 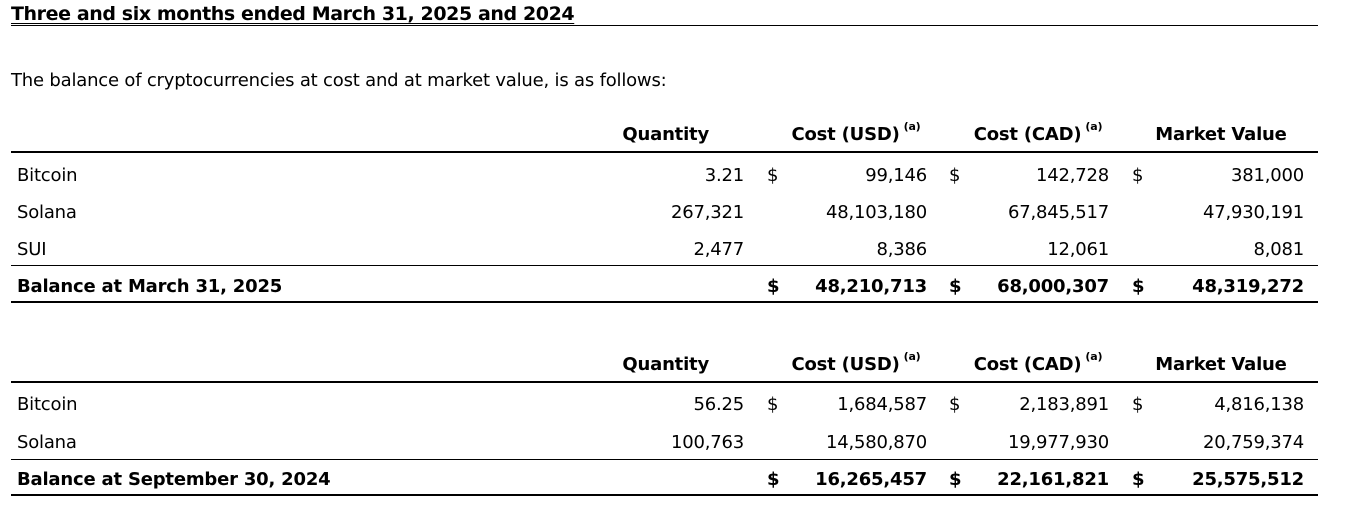 What do you see at coordinates (871, 286) in the screenshot?
I see `total-cost-usd: 48,210,713` at bounding box center [871, 286].